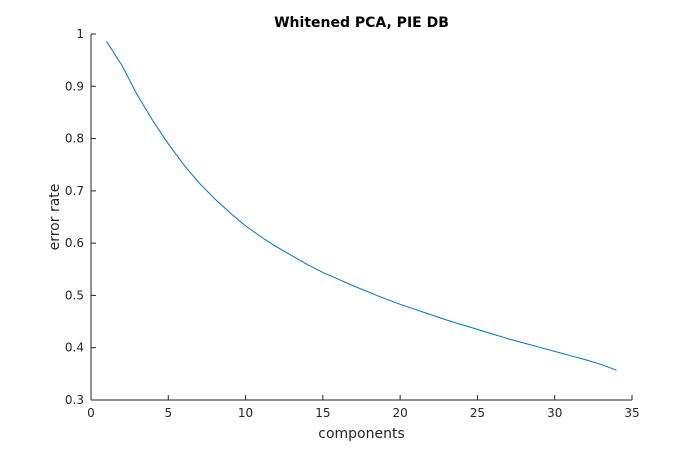 This screenshot has width=699, height=450. Describe the element at coordinates (91, 413) in the screenshot. I see `x-tick-label: 0` at that location.